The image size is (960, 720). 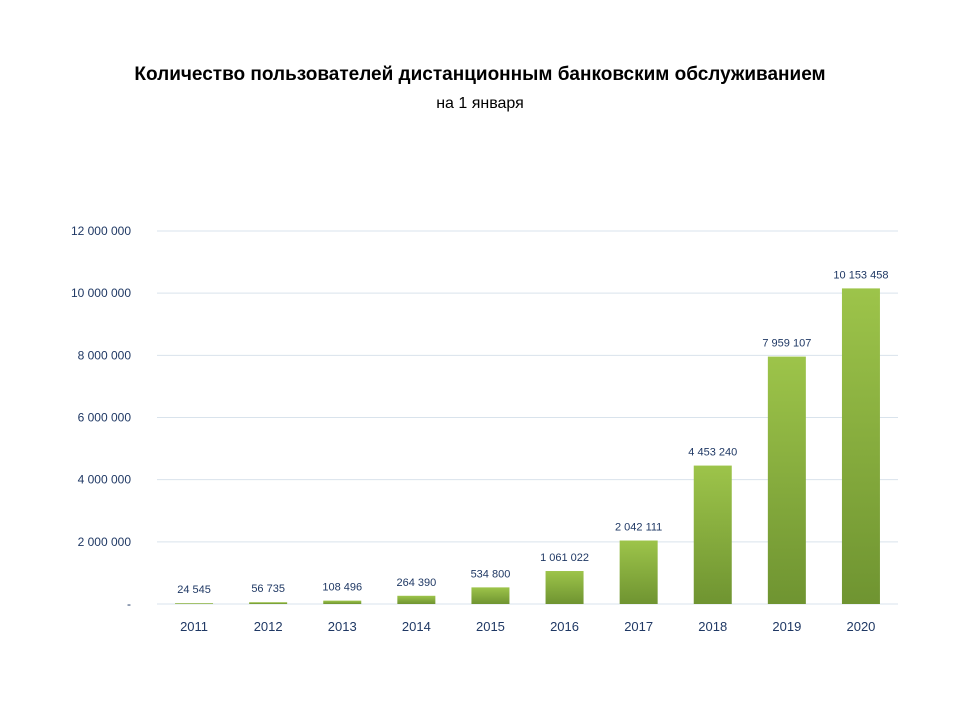 I want to click on data-label-2014: 264 390, so click(x=416, y=583).